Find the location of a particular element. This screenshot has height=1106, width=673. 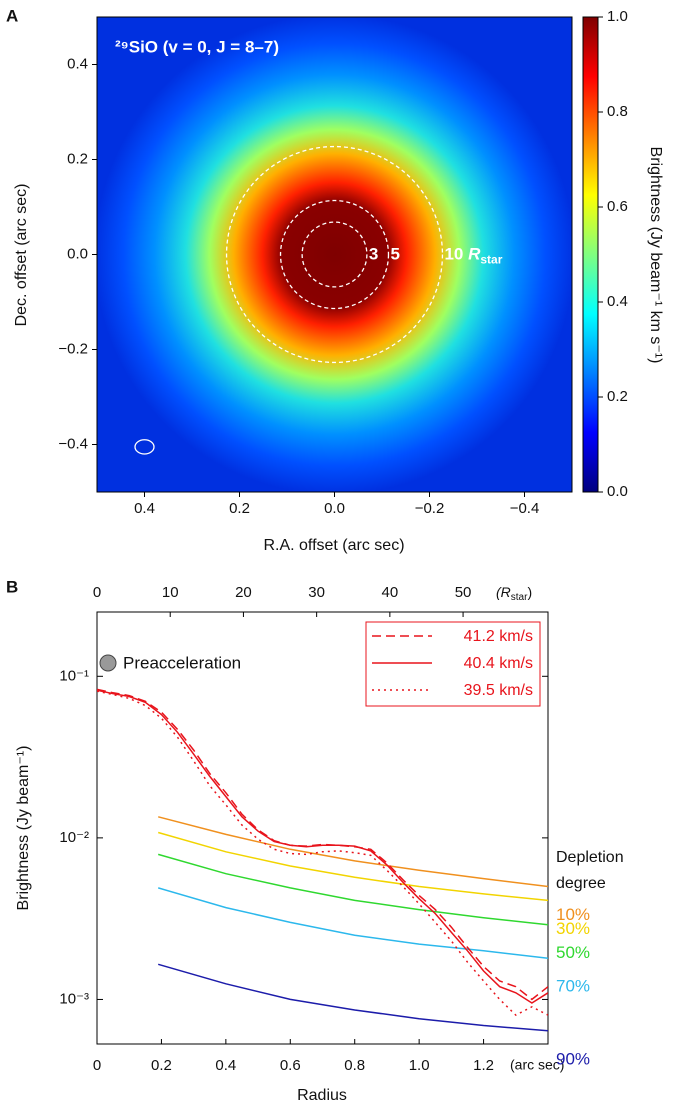

x-axis-label: Radius is located at coordinates (322, 1095).